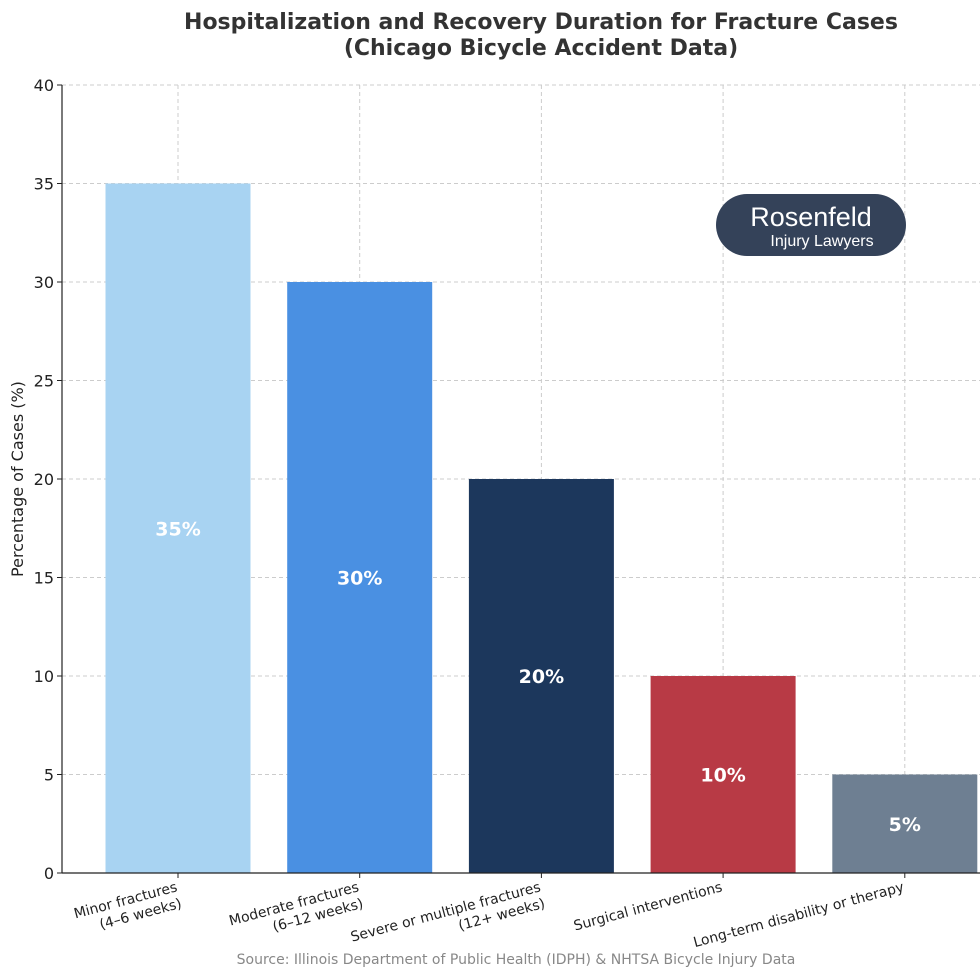 The image size is (980, 980). Describe the element at coordinates (49, 775) in the screenshot. I see `y-tick-label: 5` at that location.